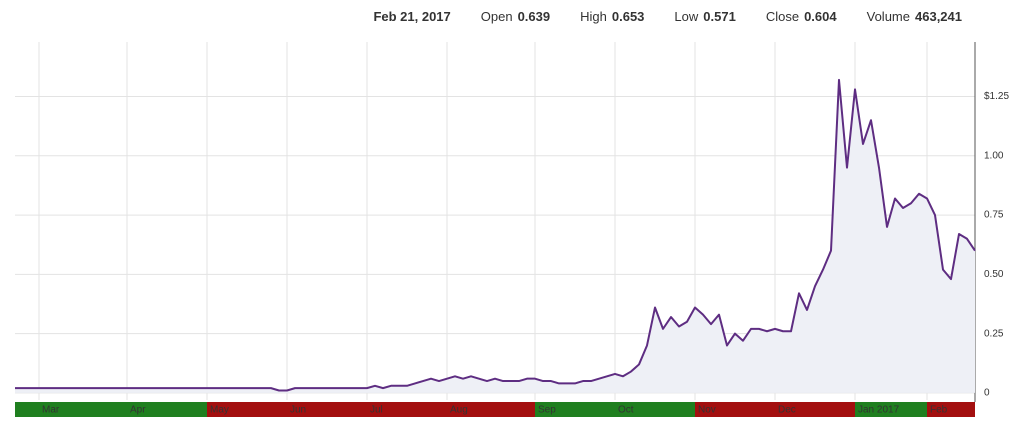  I want to click on summary-value: 0.571, so click(719, 16).